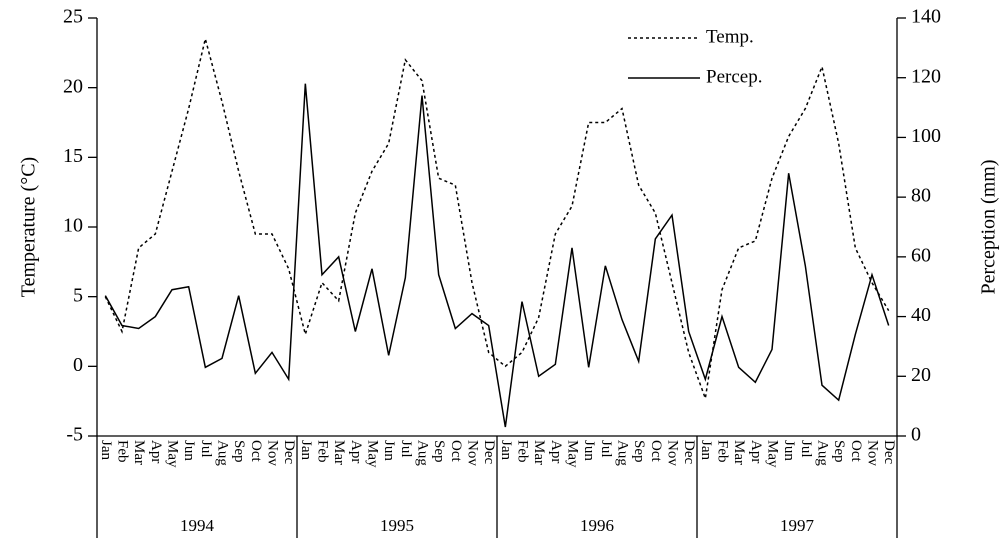 Image resolution: width=1005 pixels, height=538 pixels. What do you see at coordinates (926, 17) in the screenshot?
I see `y2-tick-label: 140` at bounding box center [926, 17].